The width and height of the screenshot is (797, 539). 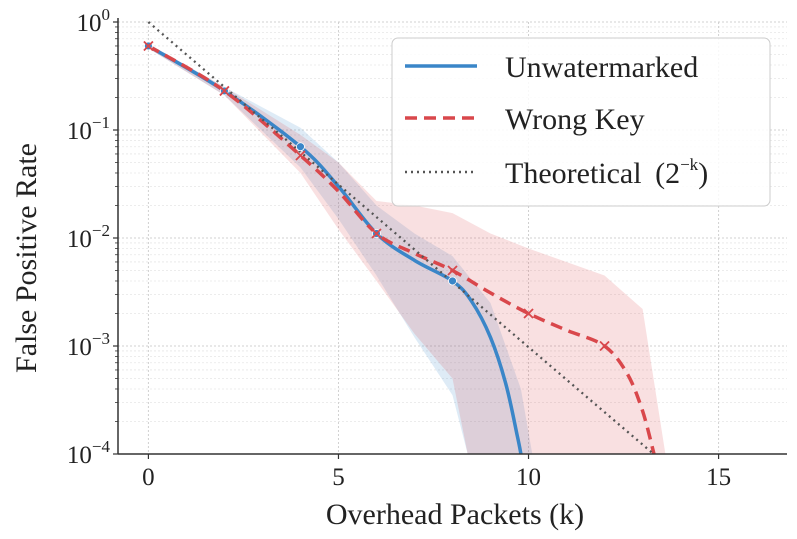 I want to click on legend-theoretical-name: Theoretical, so click(x=573, y=173).